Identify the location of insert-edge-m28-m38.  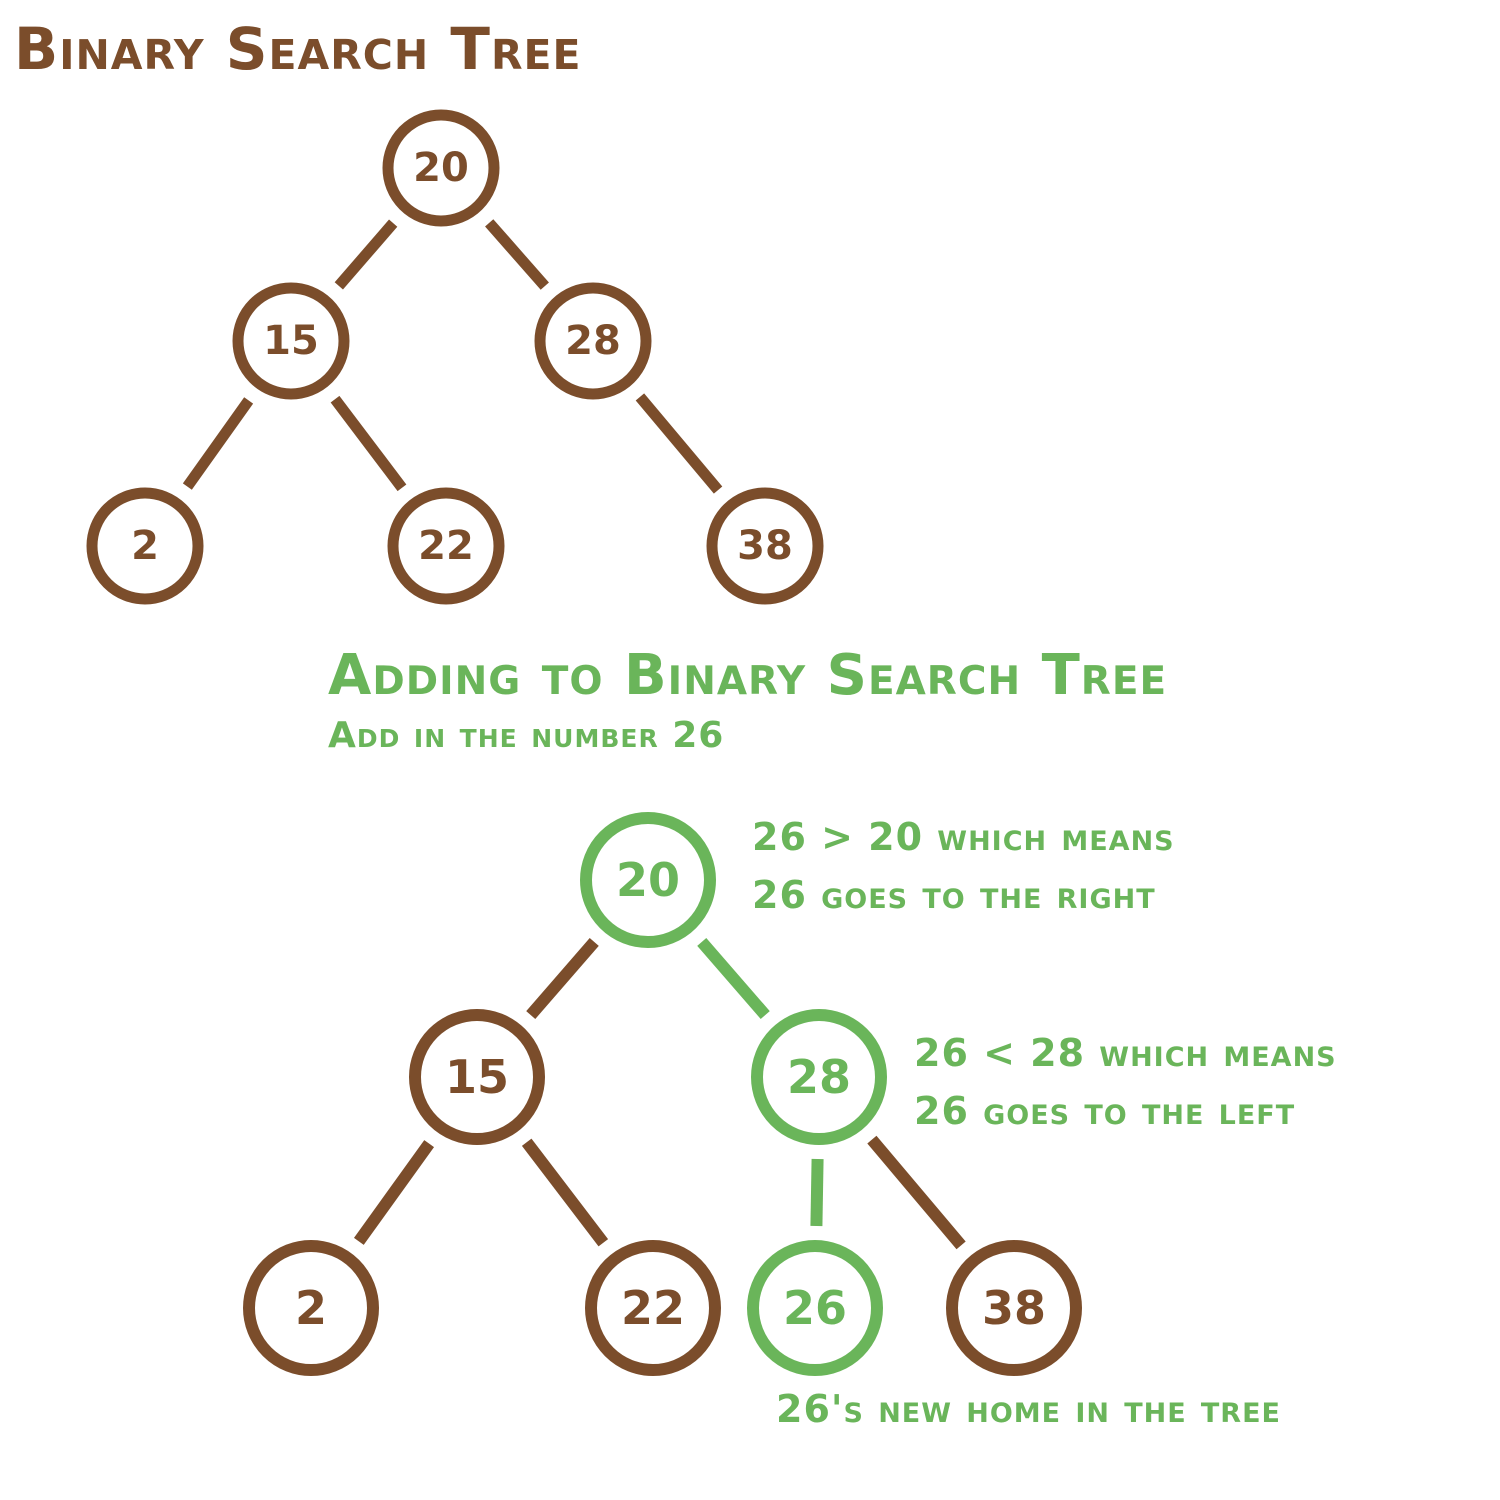
(916, 1192).